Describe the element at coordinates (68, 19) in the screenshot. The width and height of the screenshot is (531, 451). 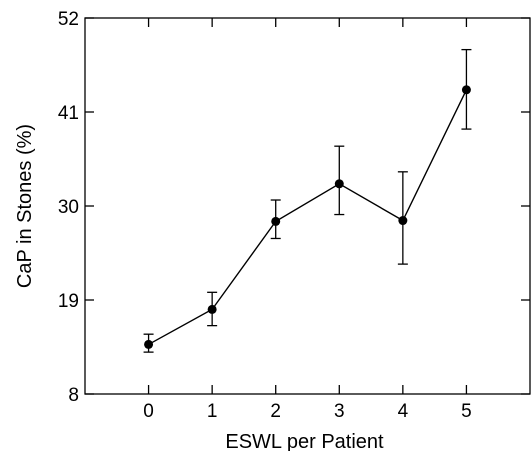
I see `y-tick-label: 52` at that location.